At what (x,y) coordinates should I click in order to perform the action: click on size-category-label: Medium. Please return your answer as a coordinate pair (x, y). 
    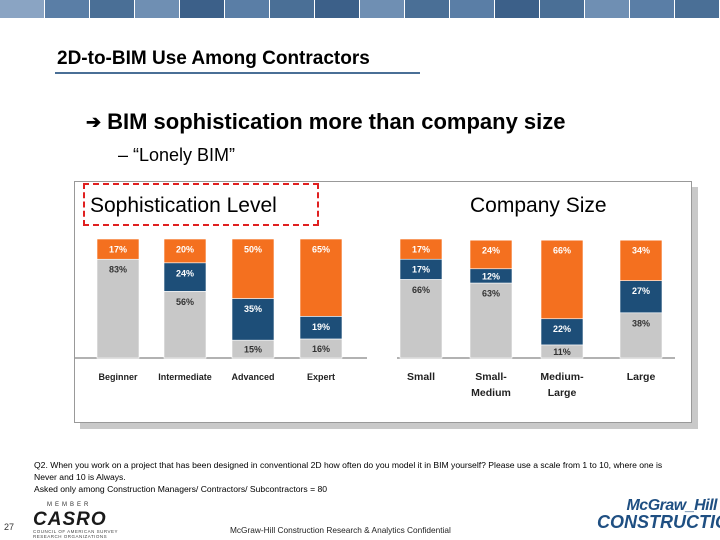
    Looking at the image, I should click on (491, 393).